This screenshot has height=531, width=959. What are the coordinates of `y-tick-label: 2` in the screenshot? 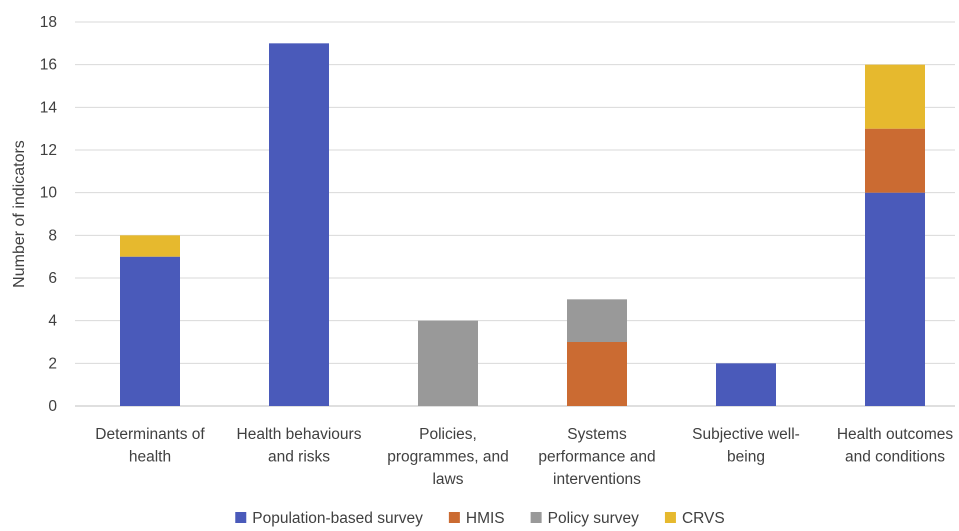 It's located at (52, 363).